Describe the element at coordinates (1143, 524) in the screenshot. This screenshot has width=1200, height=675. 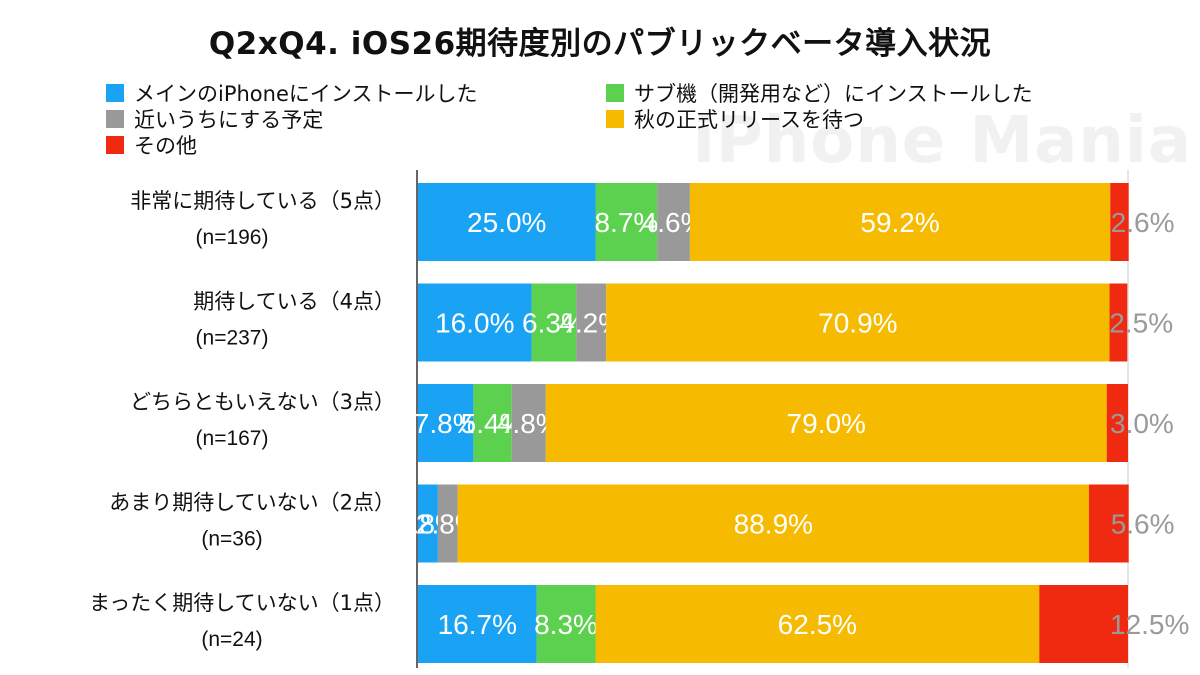
I see `data-label: 5.6%` at that location.